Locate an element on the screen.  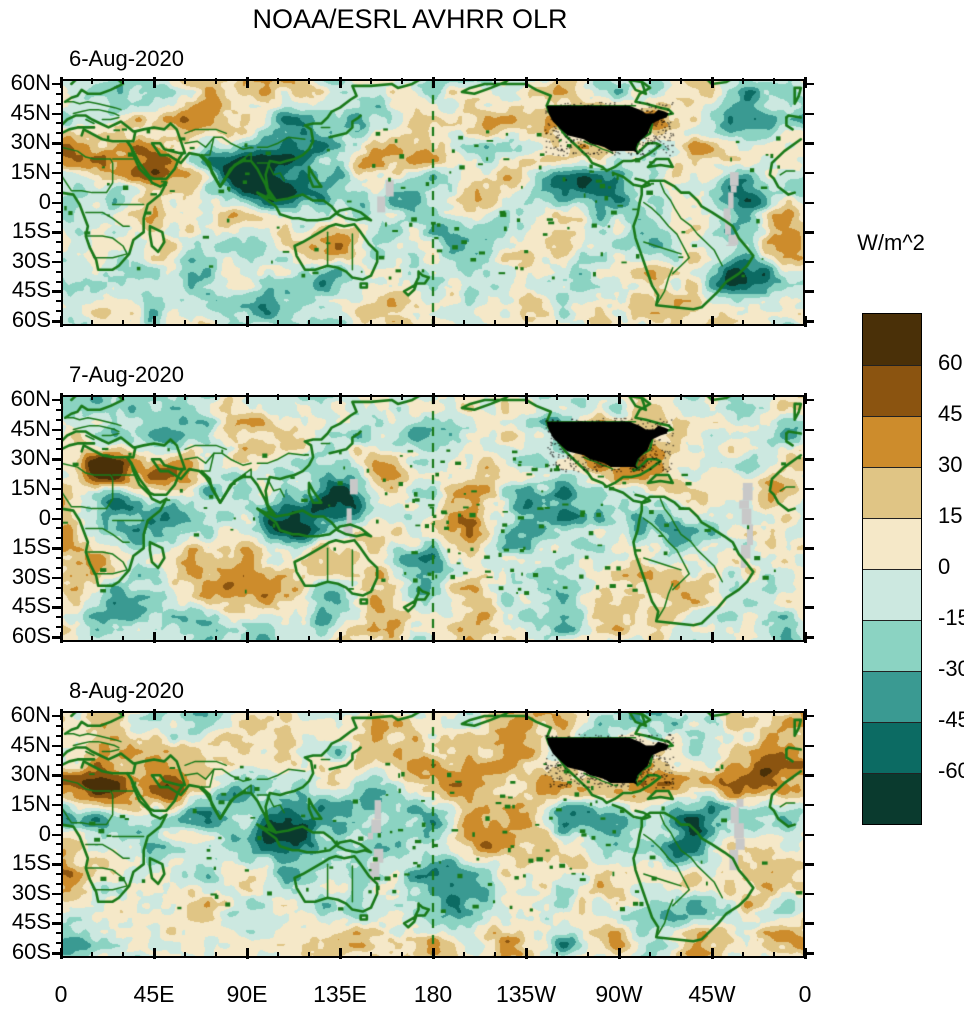
colorbar is located at coordinates (892, 569).